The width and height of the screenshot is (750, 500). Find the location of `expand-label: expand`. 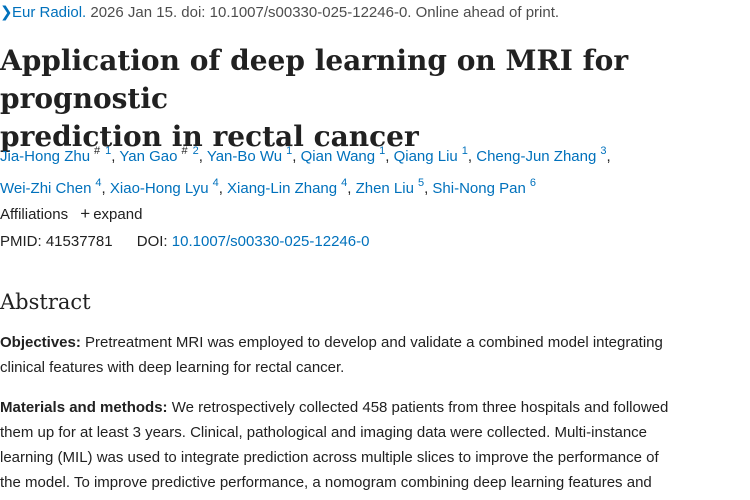

expand-label: expand is located at coordinates (118, 214).